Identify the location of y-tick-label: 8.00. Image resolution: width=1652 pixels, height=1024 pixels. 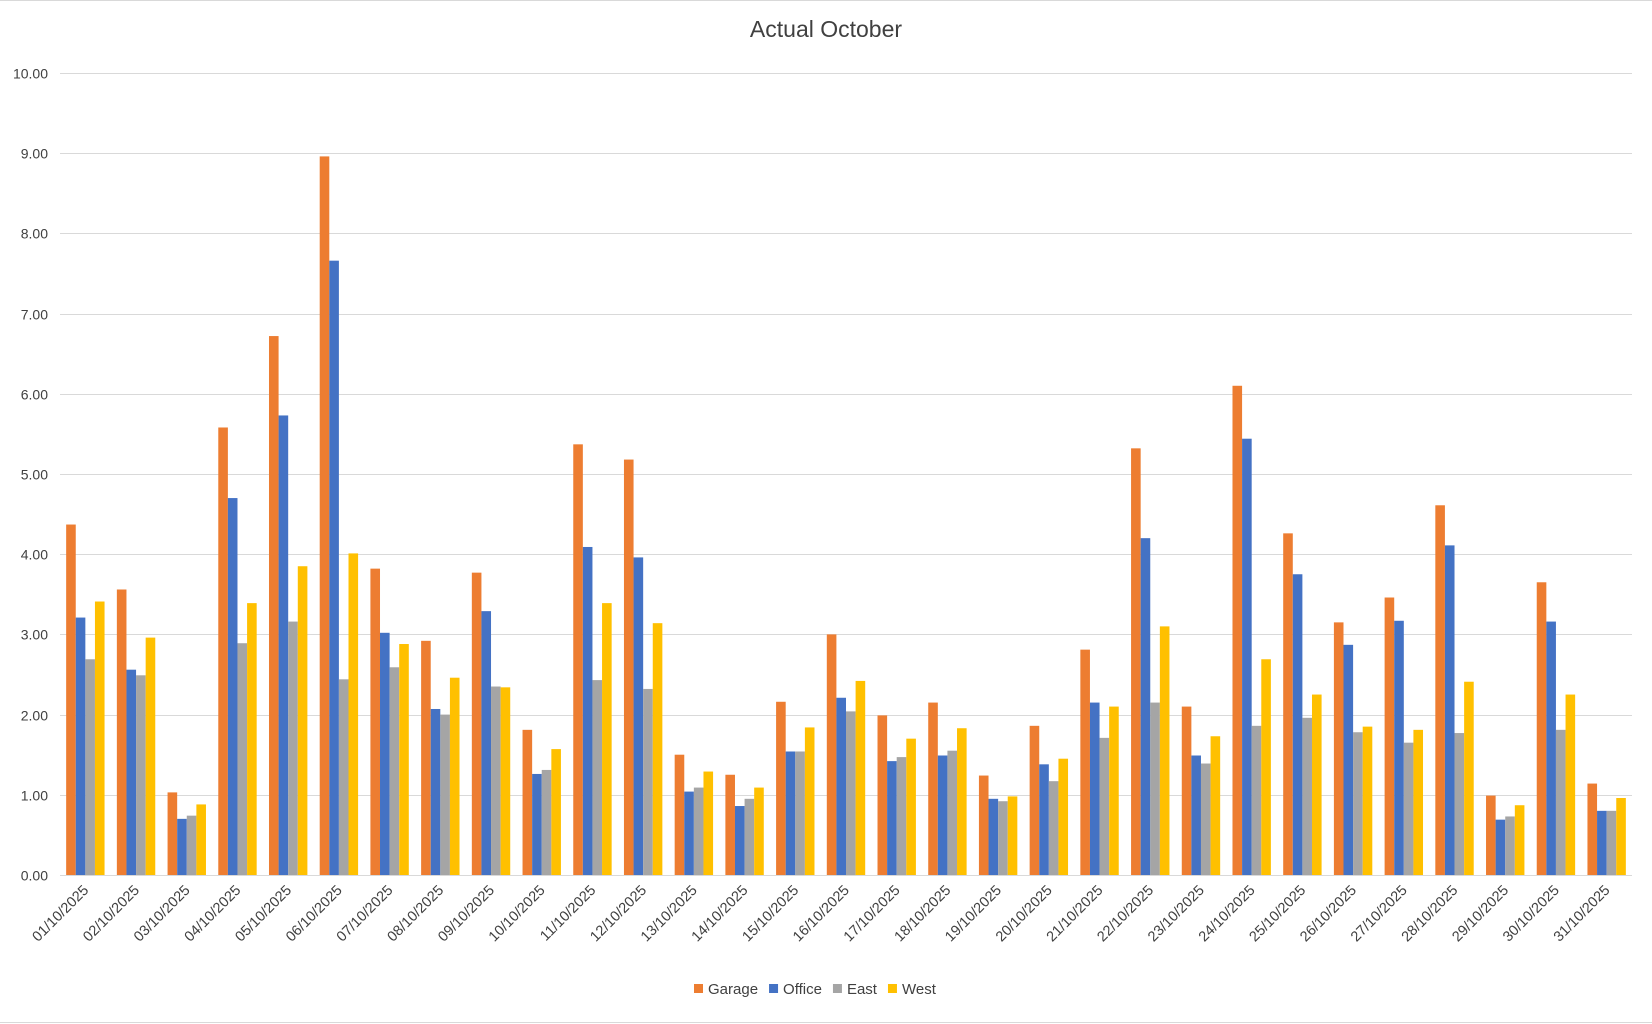
(34, 234).